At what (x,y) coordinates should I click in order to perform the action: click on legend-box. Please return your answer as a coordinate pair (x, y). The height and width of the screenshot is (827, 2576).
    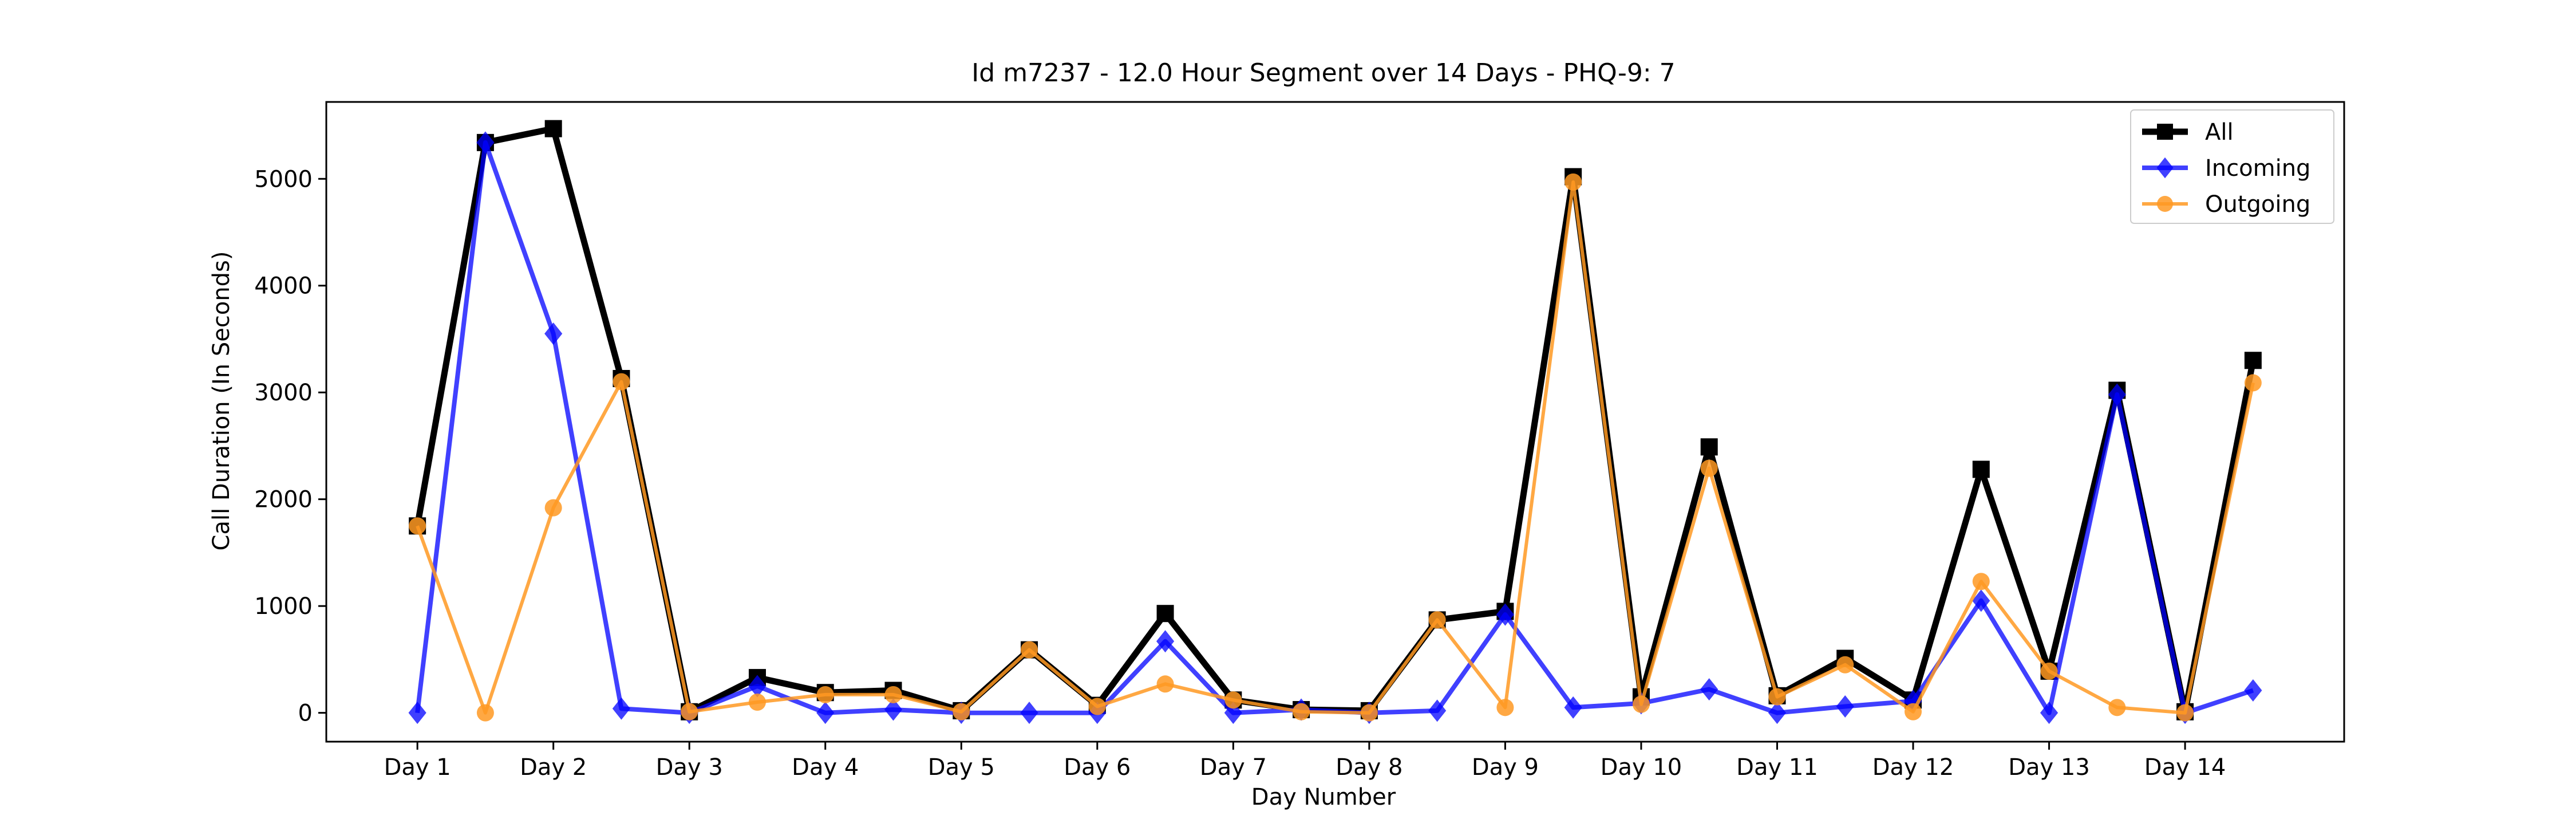
    Looking at the image, I should click on (2232, 166).